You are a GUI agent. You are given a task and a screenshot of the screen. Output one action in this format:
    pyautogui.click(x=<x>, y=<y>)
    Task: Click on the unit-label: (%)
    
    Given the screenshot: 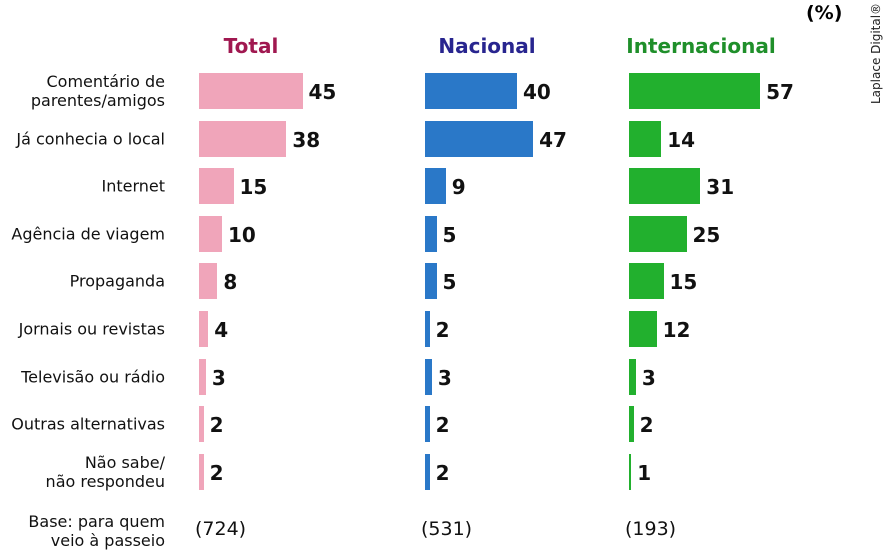 What is the action you would take?
    pyautogui.click(x=824, y=13)
    